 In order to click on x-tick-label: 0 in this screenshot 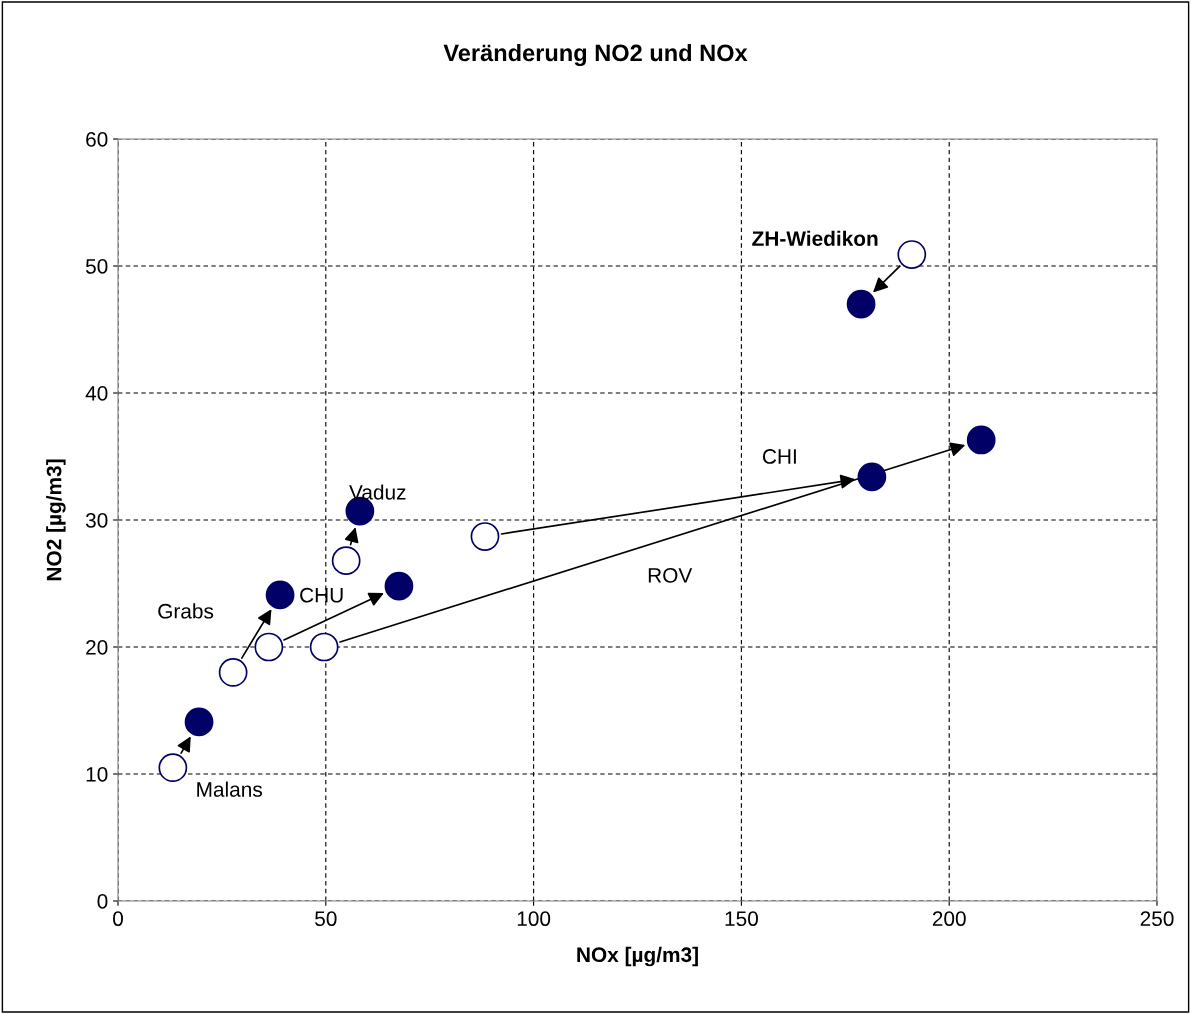, I will do `click(118, 919)`.